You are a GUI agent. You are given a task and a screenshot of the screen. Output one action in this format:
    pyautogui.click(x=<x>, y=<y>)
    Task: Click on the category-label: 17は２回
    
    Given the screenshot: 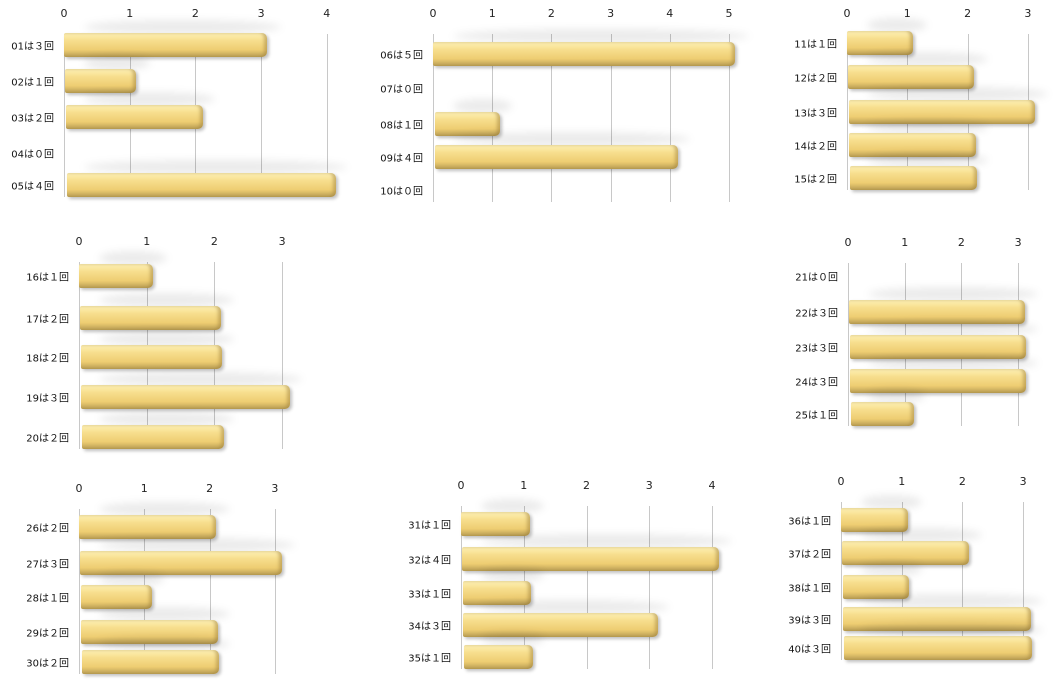 What is the action you would take?
    pyautogui.click(x=47, y=320)
    